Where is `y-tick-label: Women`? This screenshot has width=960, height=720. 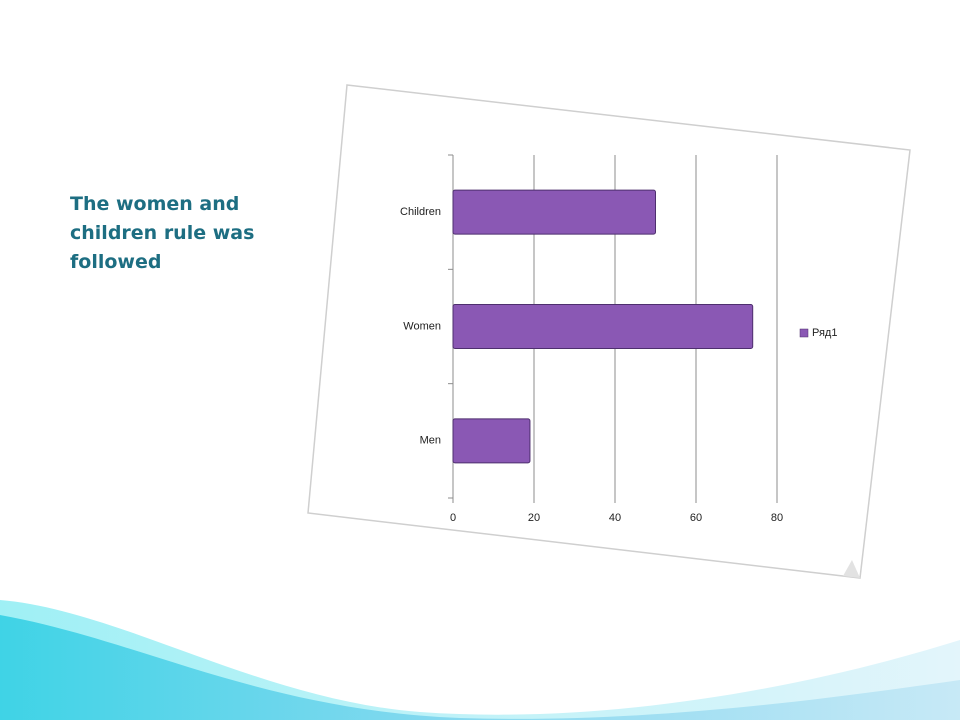
y-tick-label: Women is located at coordinates (422, 326).